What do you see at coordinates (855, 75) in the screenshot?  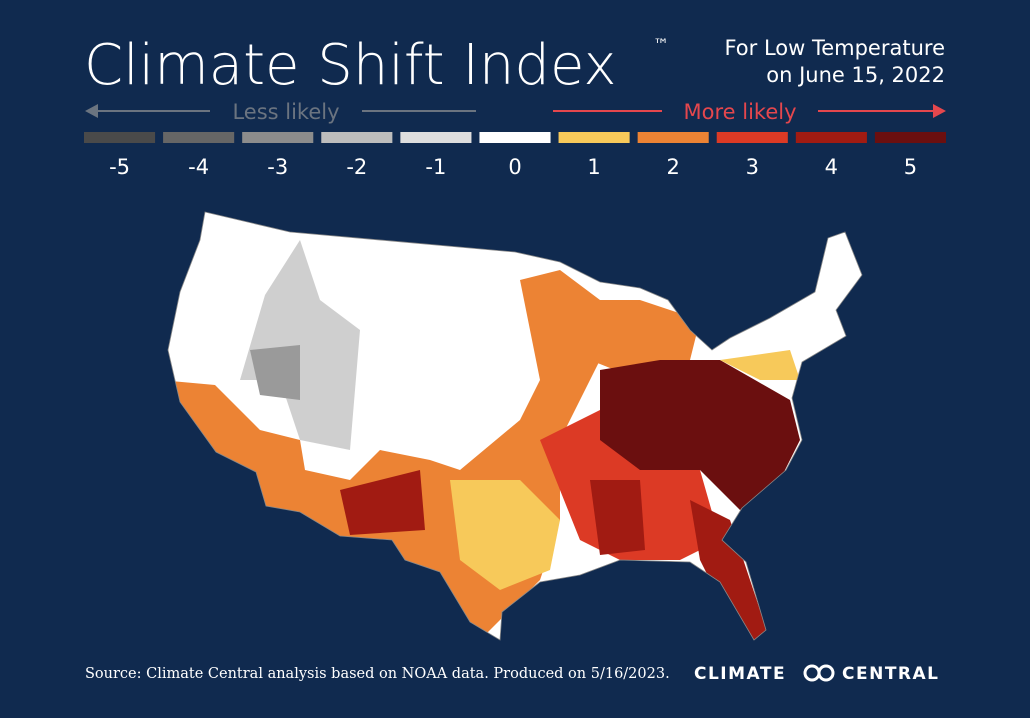 I see `subtitle: on June 15, 2022` at bounding box center [855, 75].